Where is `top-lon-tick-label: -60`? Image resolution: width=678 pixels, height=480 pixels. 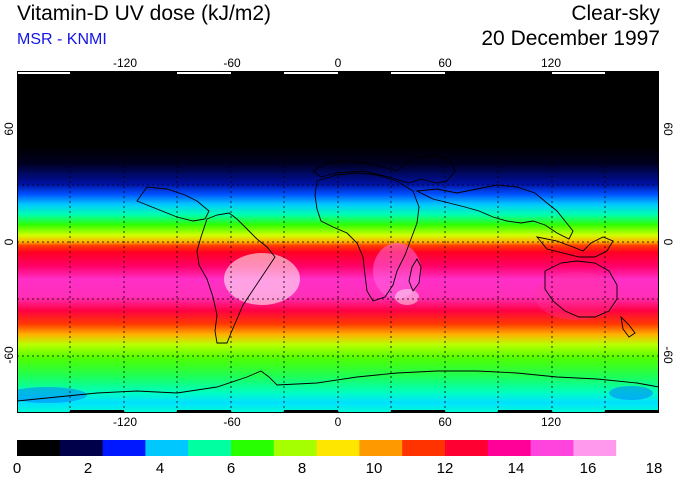 top-lon-tick-label: -60 is located at coordinates (232, 63).